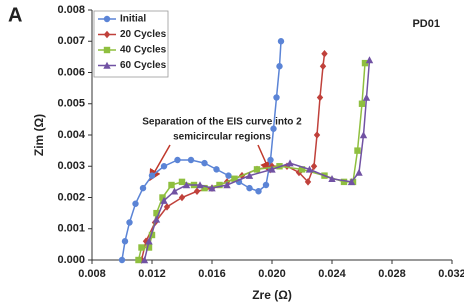 This screenshot has width=464, height=305. What do you see at coordinates (71, 260) in the screenshot?
I see `y-tick-label: 0.000` at bounding box center [71, 260].